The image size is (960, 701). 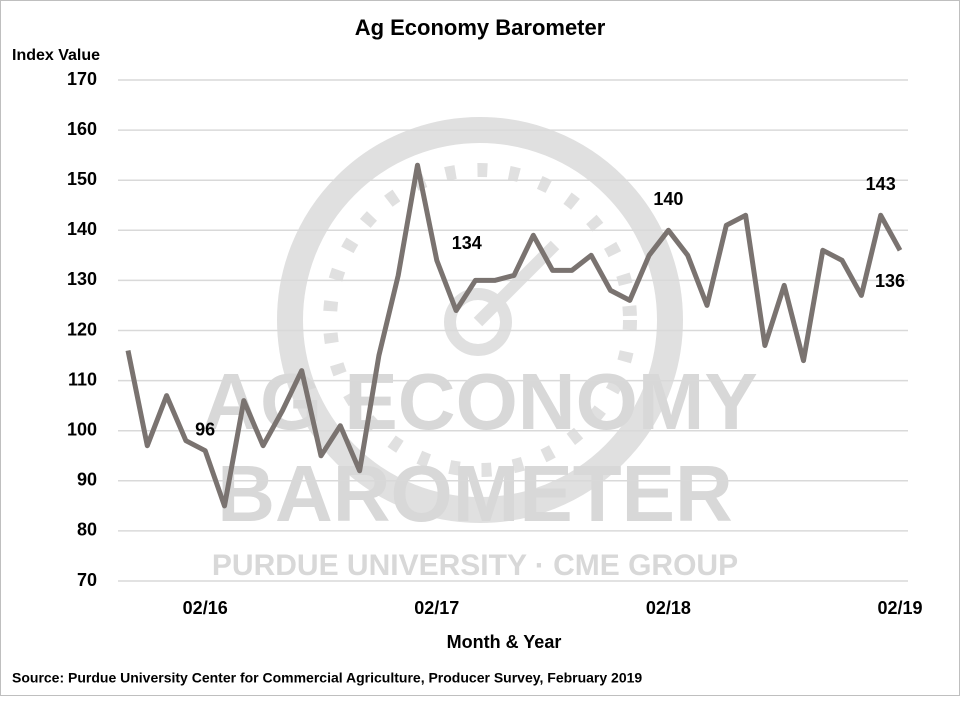 What do you see at coordinates (82, 279) in the screenshot?
I see `y-tick-label: 130` at bounding box center [82, 279].